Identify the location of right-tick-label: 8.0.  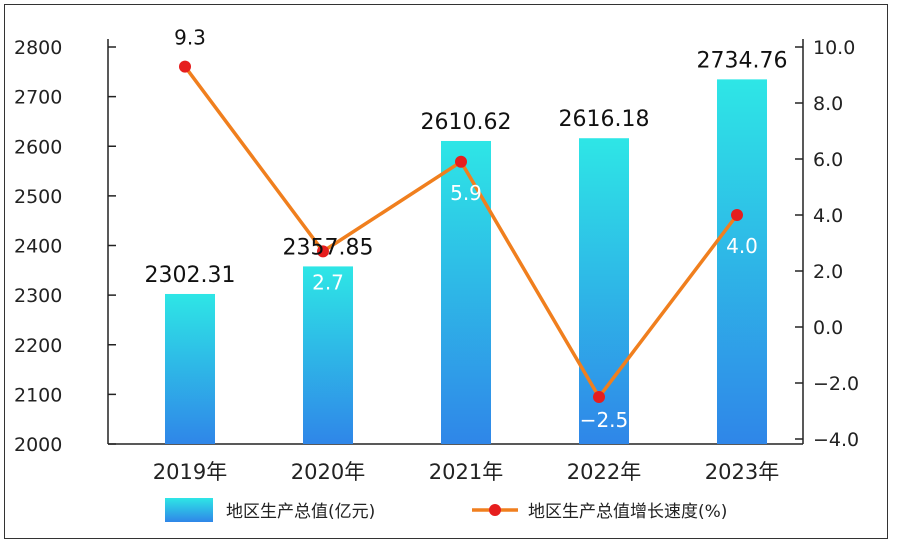
(828, 104).